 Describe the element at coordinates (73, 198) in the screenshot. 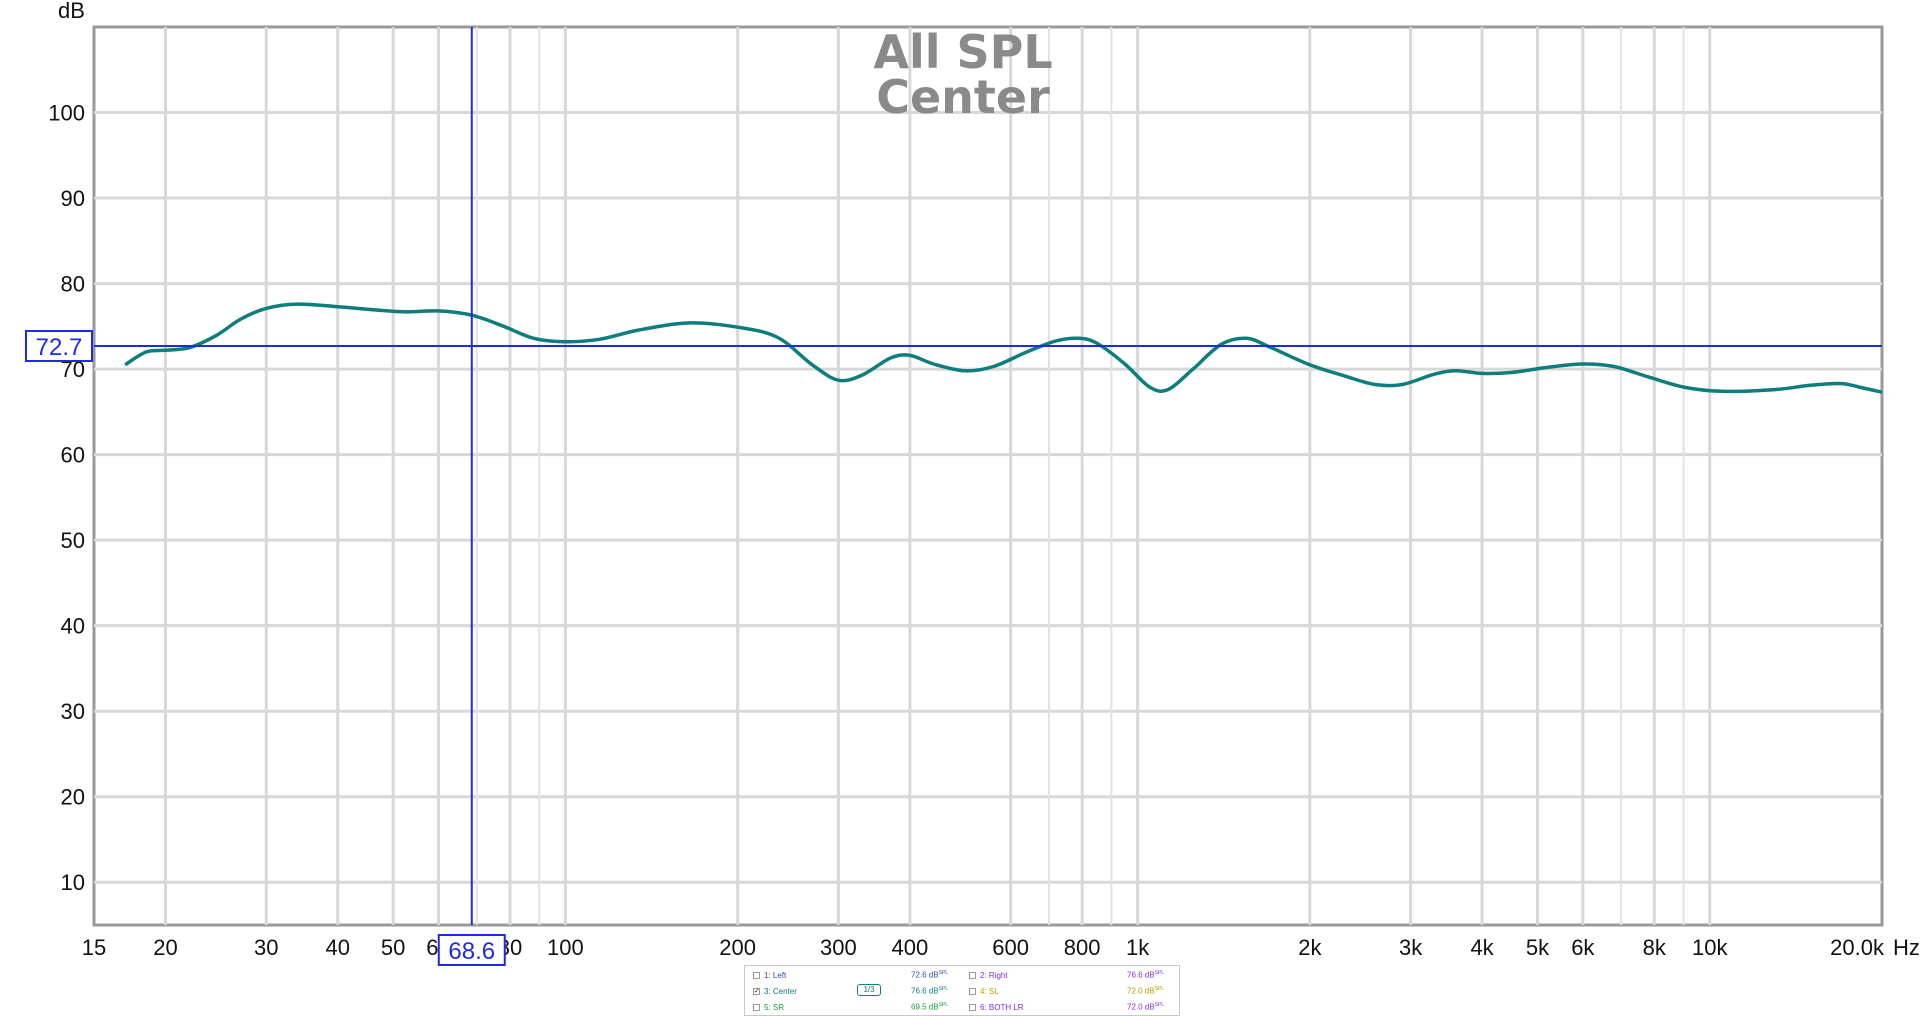

I see `y-tick-label: 90` at that location.